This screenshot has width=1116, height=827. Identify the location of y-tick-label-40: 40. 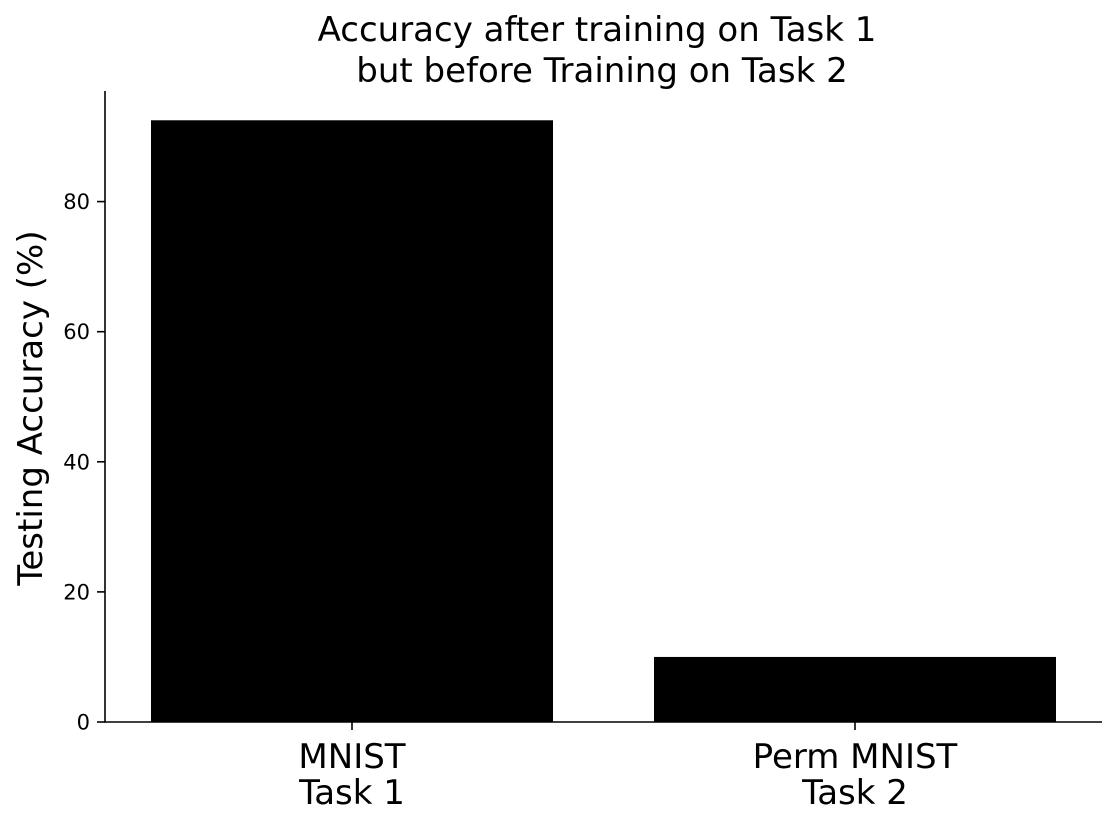
(76, 462).